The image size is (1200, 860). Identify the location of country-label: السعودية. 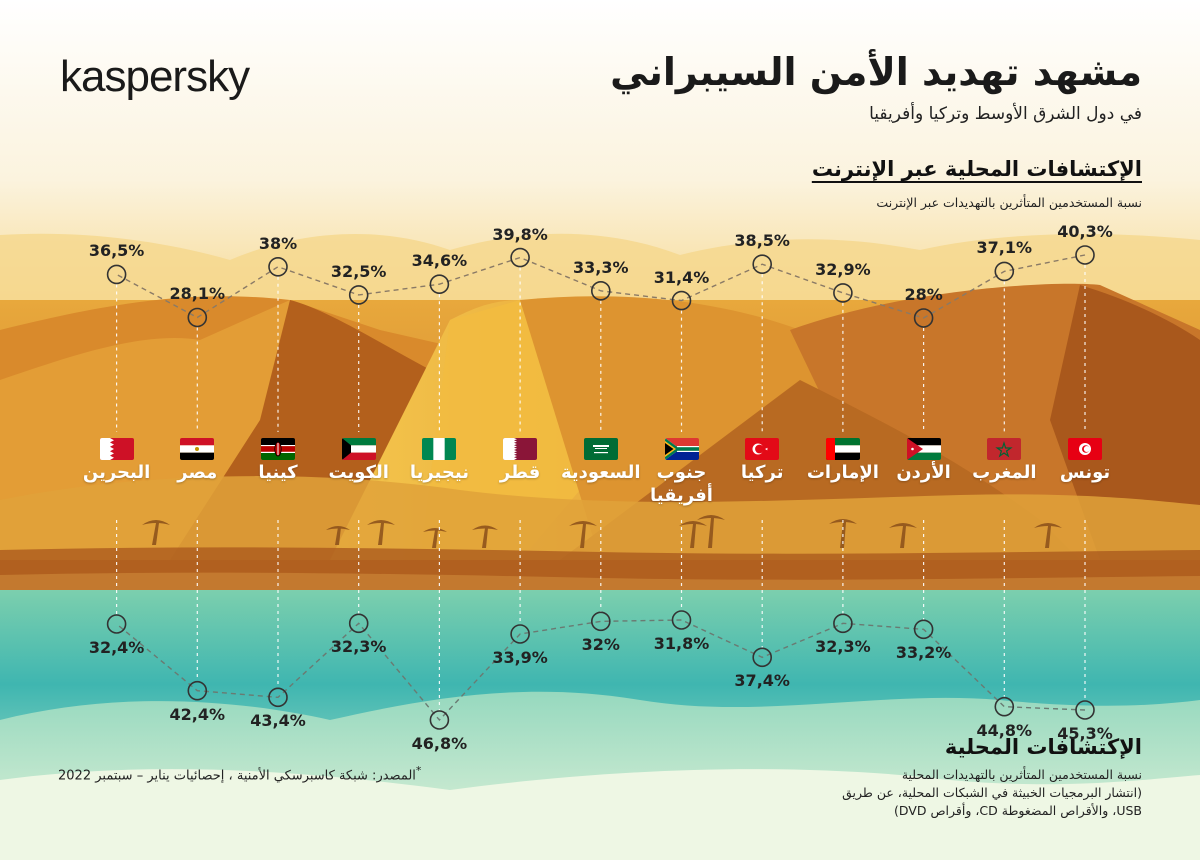
(601, 473).